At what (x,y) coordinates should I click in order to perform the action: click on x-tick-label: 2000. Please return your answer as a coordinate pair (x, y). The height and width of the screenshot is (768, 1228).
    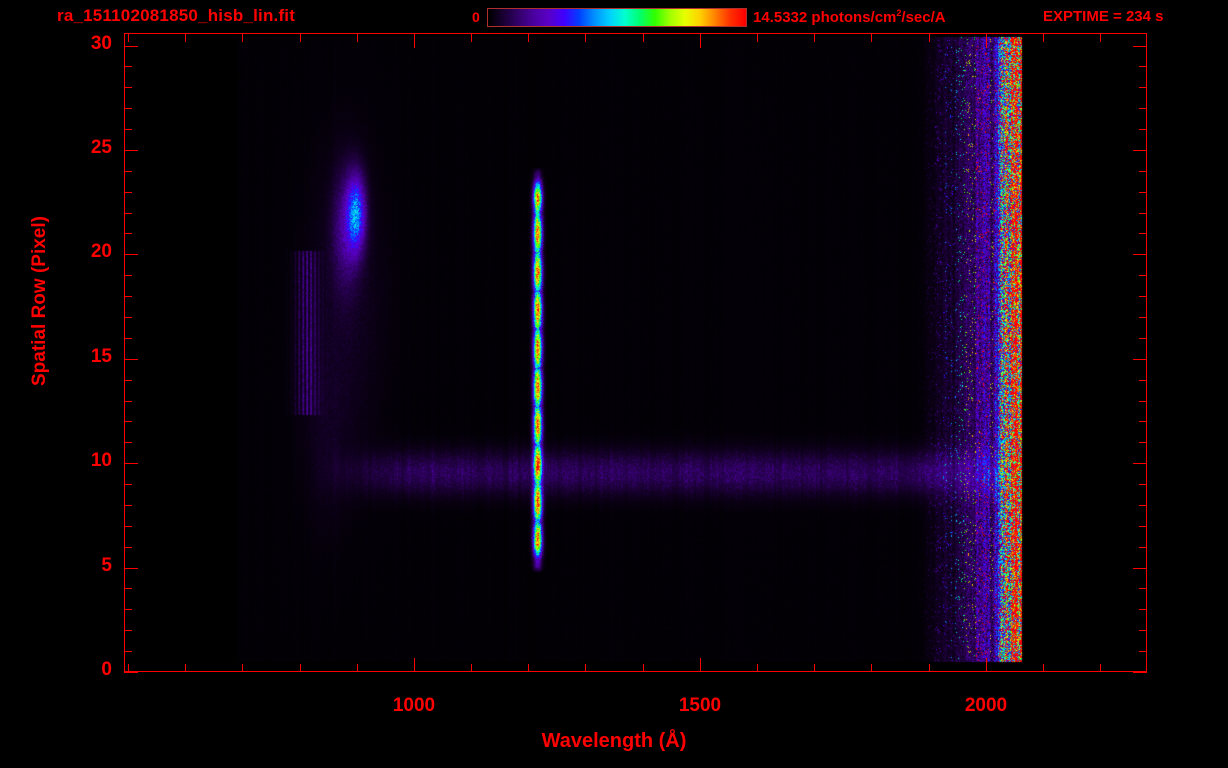
    Looking at the image, I should click on (986, 705).